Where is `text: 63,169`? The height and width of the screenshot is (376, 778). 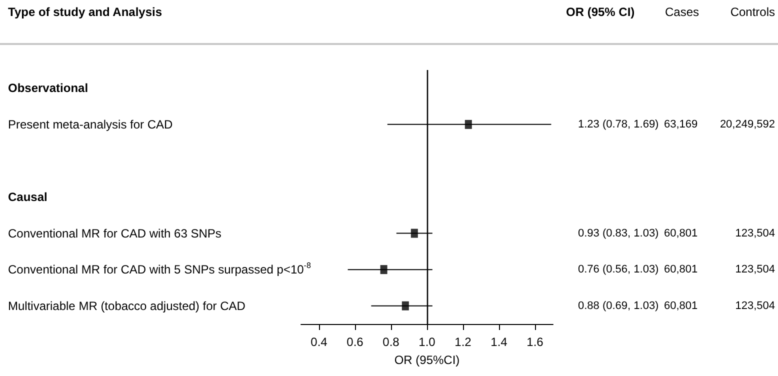
text: 63,169 is located at coordinates (681, 124).